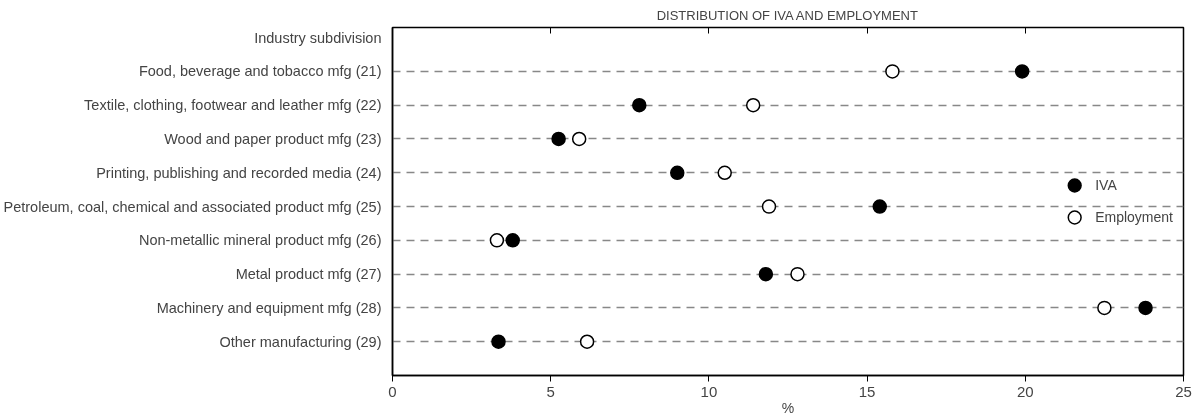  Describe the element at coordinates (1106, 185) in the screenshot. I see `legend-label: IVA` at that location.